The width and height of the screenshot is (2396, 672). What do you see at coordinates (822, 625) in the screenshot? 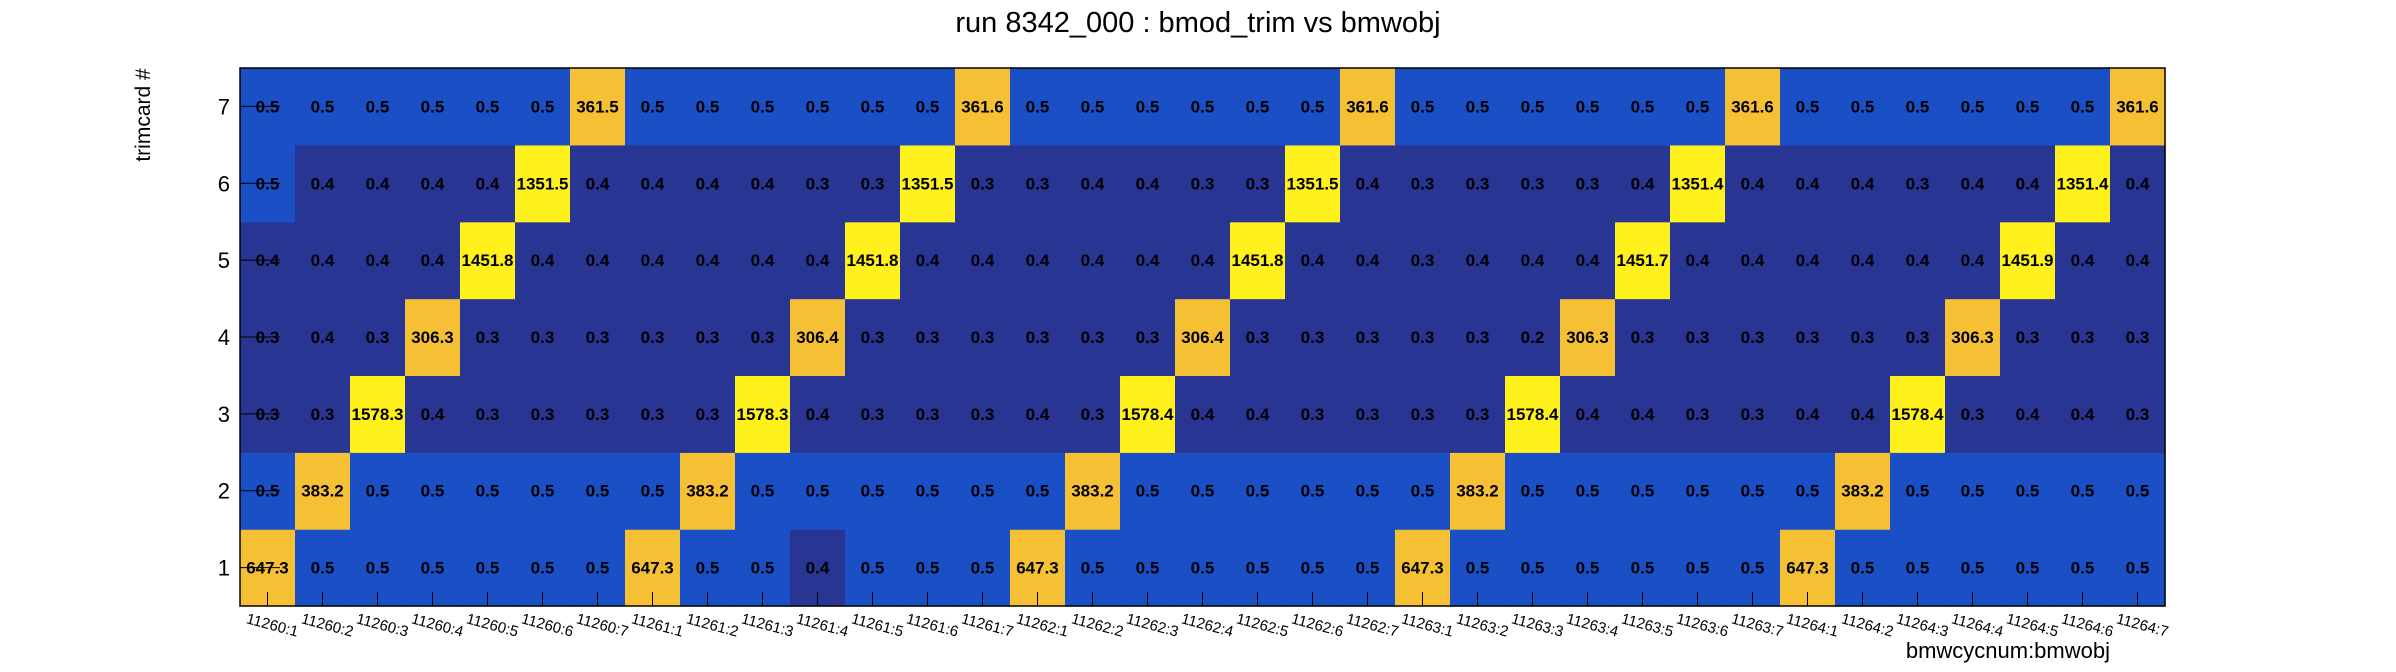
I see `x-tick-label: 11261:4` at bounding box center [822, 625].